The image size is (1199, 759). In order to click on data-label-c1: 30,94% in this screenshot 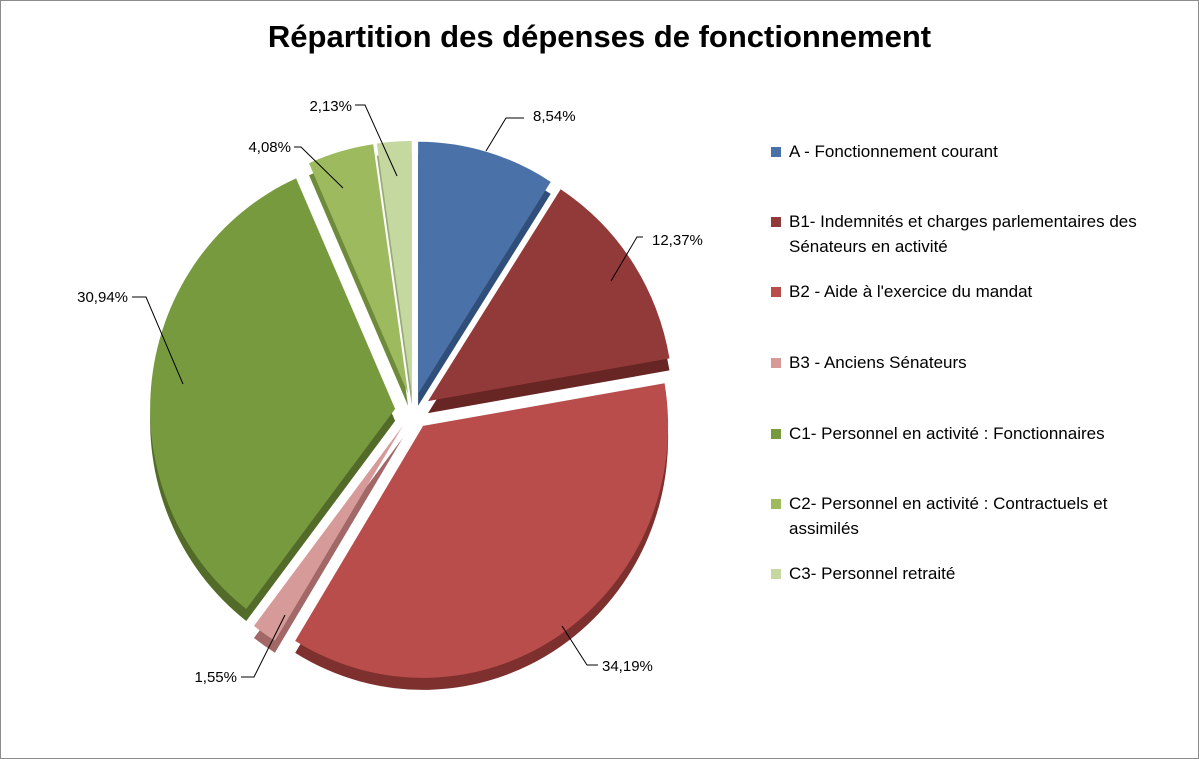, I will do `click(102, 297)`.